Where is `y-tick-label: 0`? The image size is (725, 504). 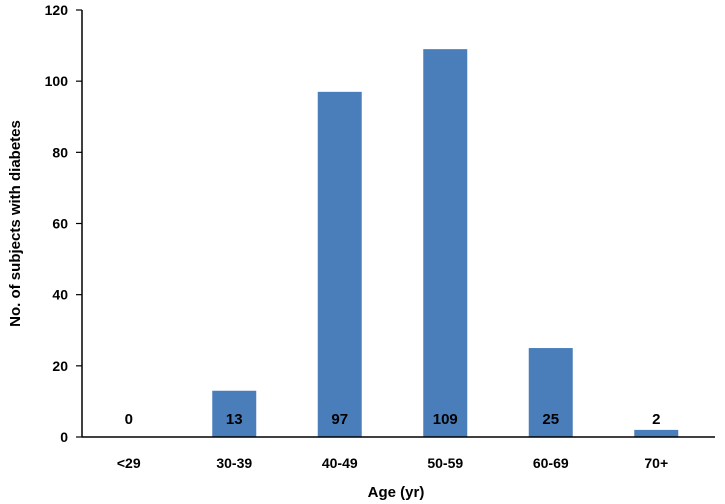
y-tick-label: 0 is located at coordinates (64, 437).